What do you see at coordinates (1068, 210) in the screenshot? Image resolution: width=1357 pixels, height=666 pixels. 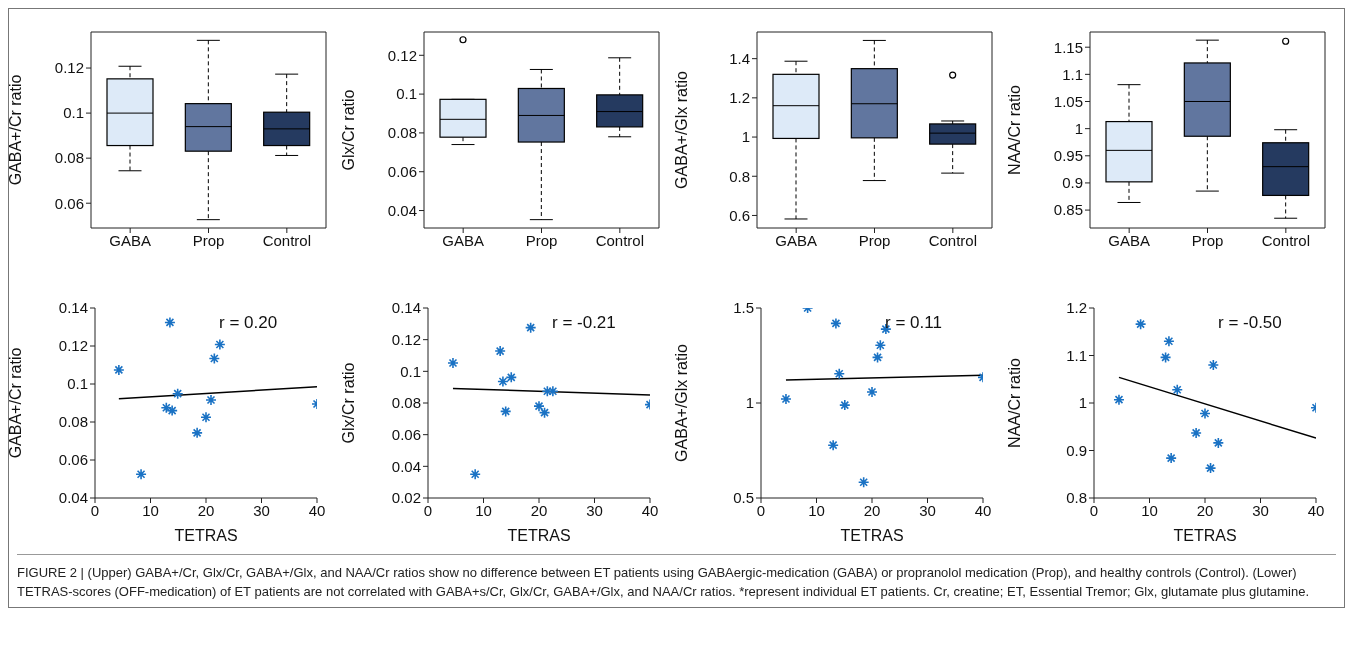 I see `y-tick-label: 0.85` at bounding box center [1068, 210].